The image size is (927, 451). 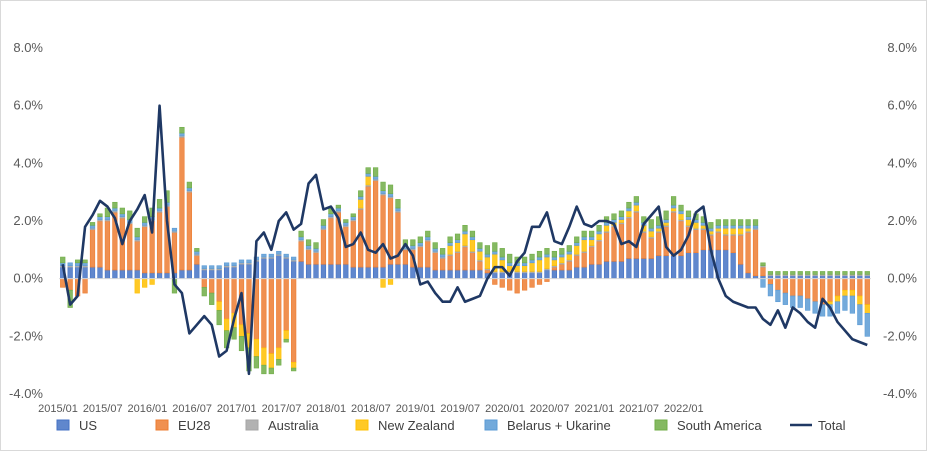 I want to click on legend-label: New Zealand, so click(x=416, y=425).